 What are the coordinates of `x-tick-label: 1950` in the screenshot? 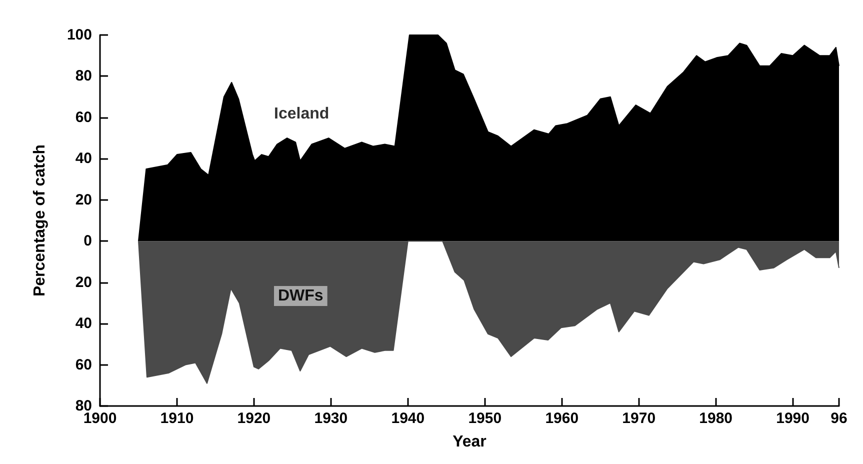 It's located at (485, 418).